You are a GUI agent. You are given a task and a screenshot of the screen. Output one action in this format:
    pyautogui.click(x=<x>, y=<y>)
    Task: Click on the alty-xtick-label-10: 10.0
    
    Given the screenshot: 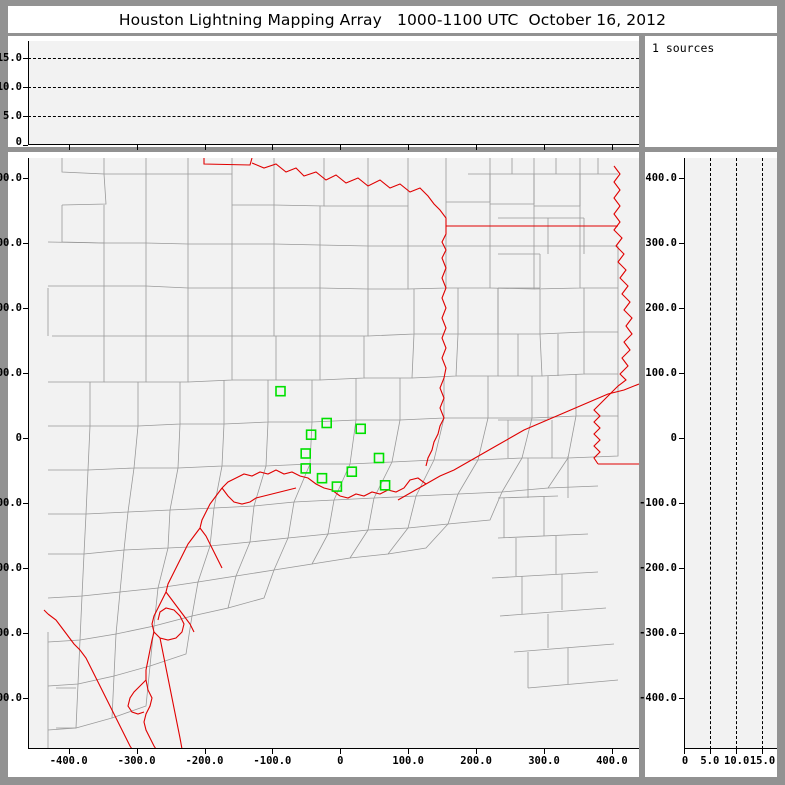 What is the action you would take?
    pyautogui.click(x=737, y=761)
    